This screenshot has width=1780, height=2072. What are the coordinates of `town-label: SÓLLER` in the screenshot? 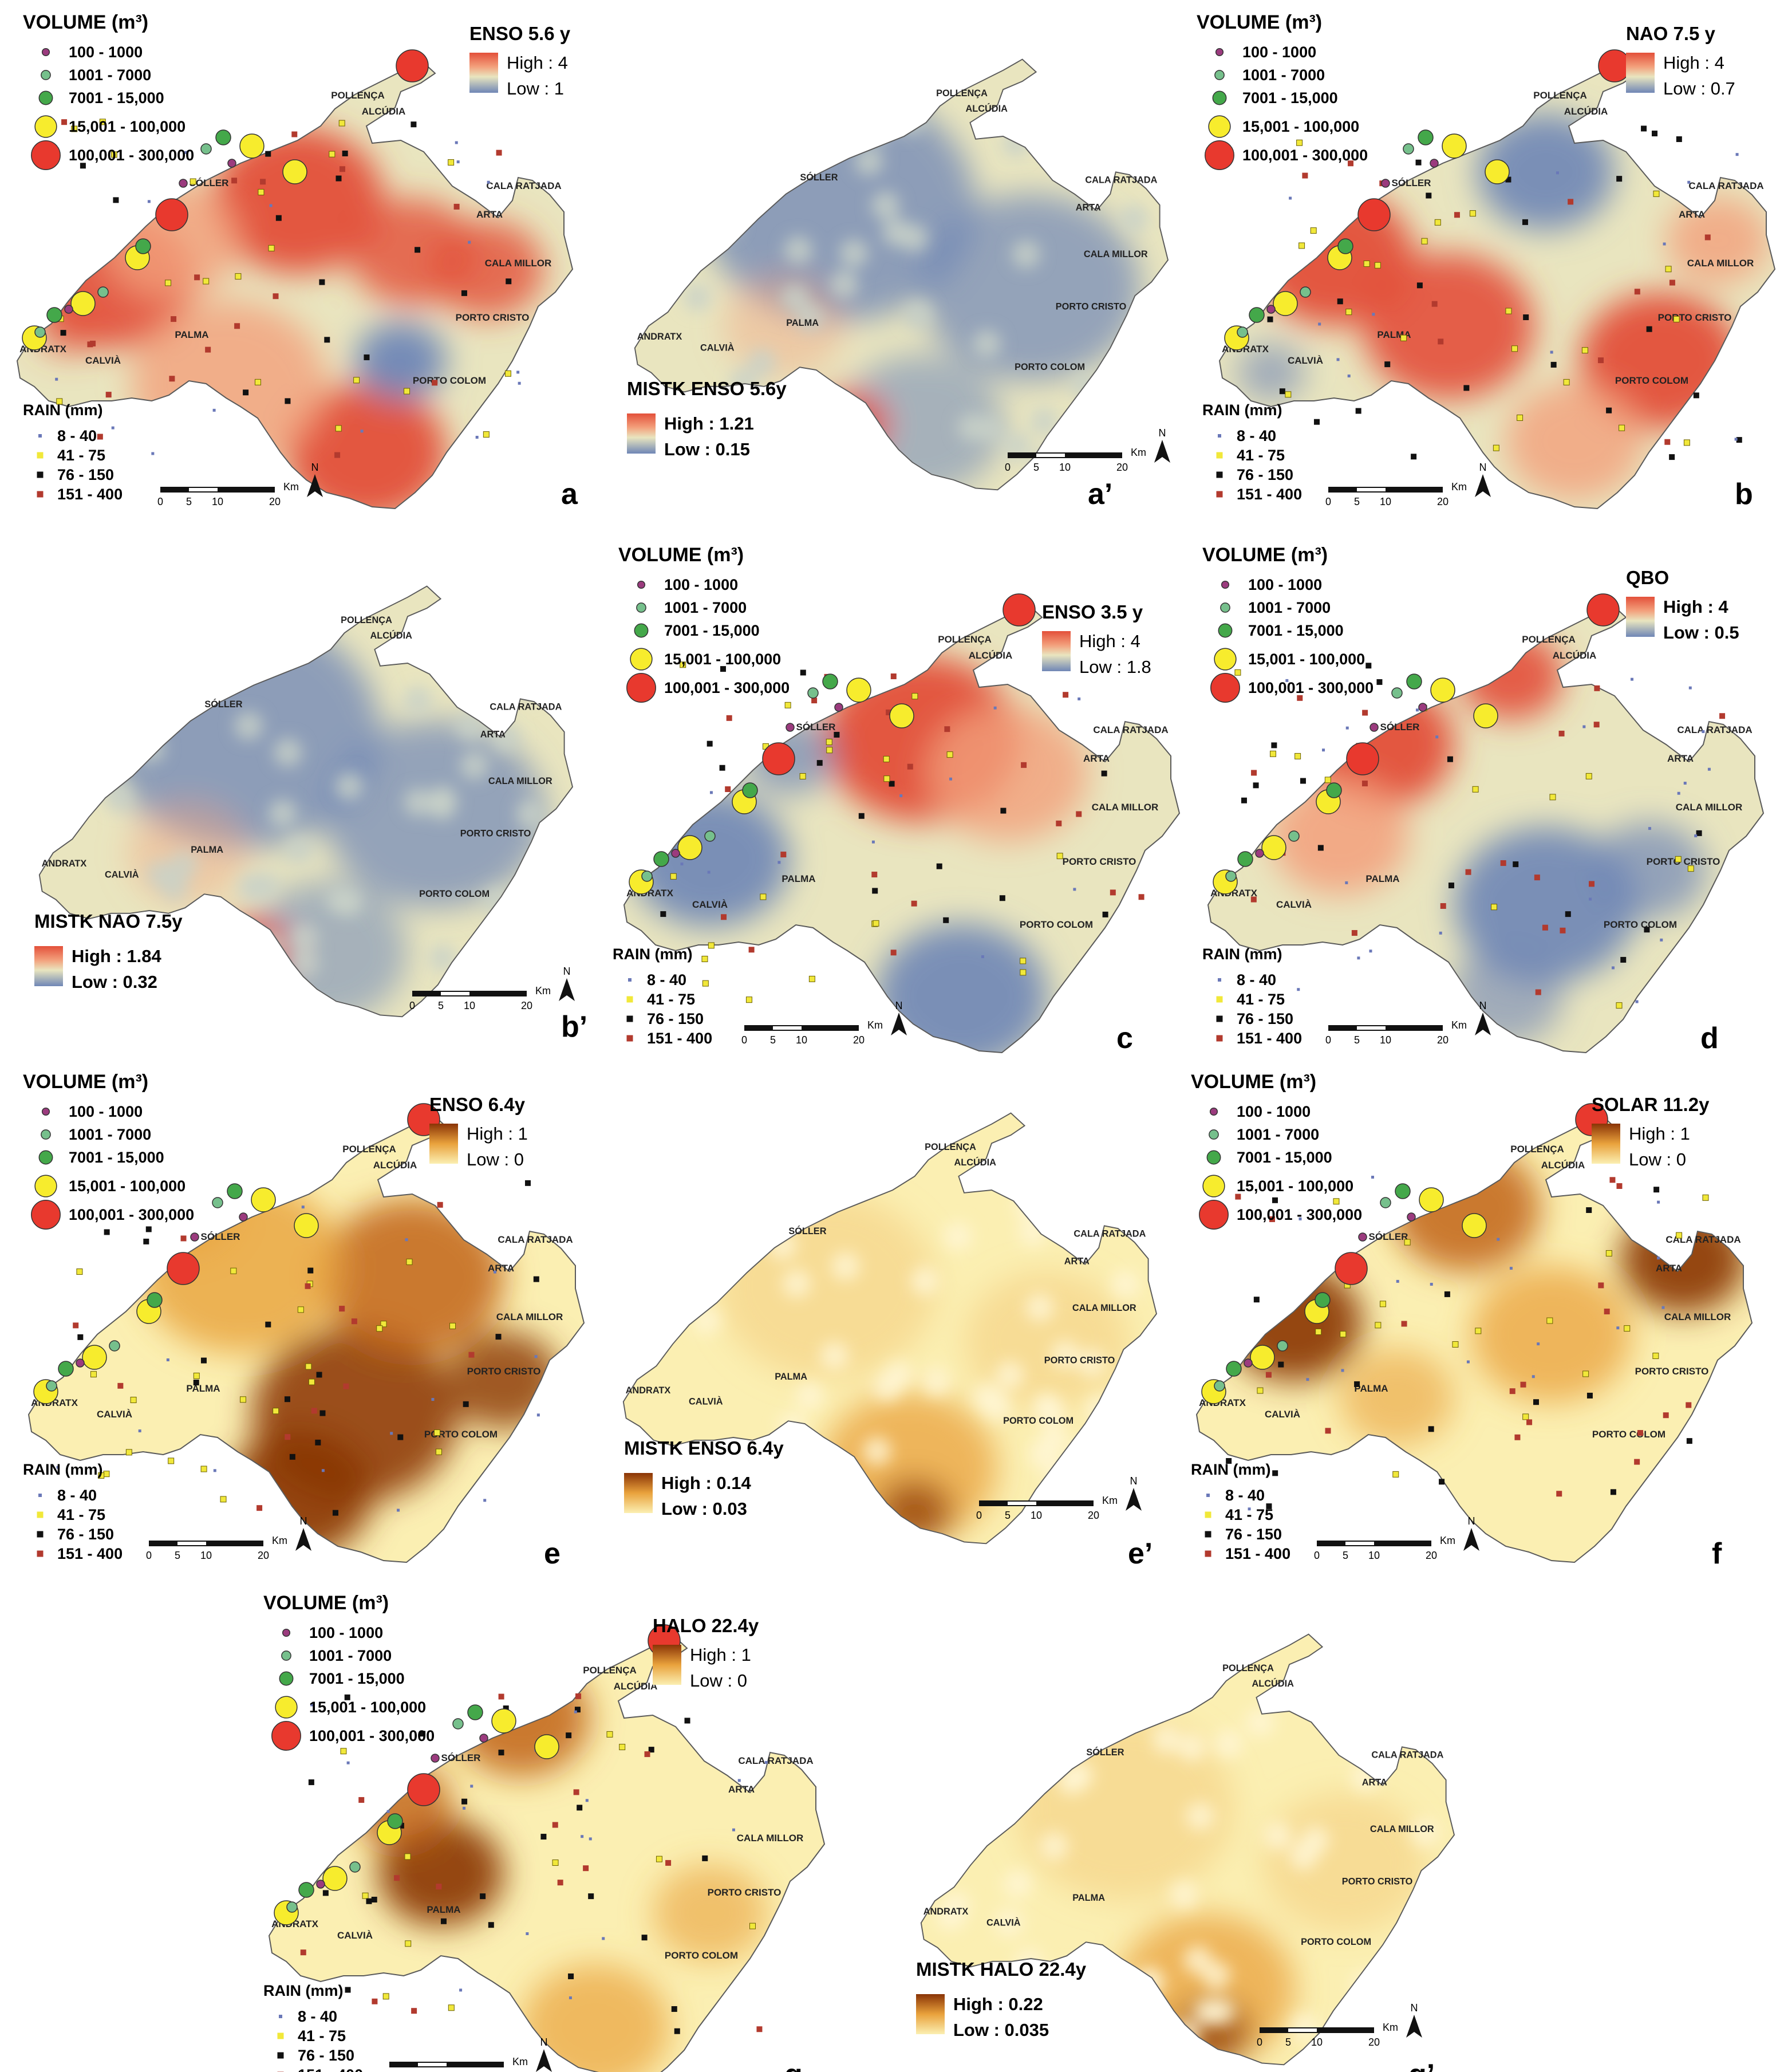 It's located at (819, 177).